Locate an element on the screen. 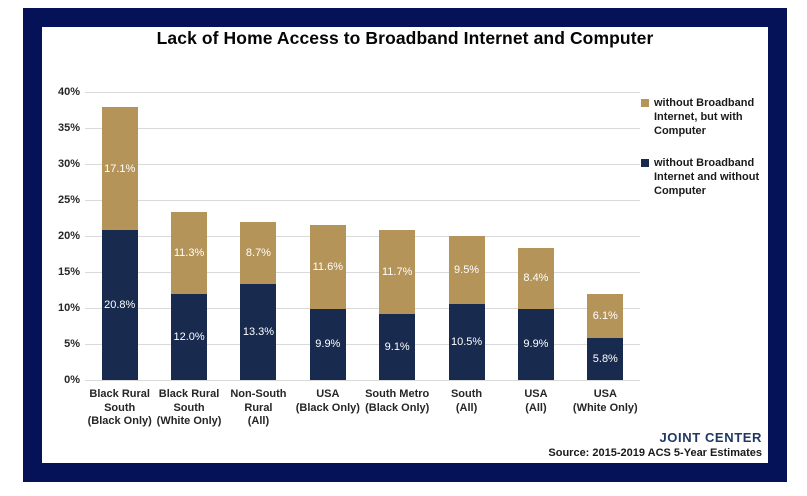 Image resolution: width=807 pixels, height=496 pixels. bar-value-label: 8.7% is located at coordinates (258, 252).